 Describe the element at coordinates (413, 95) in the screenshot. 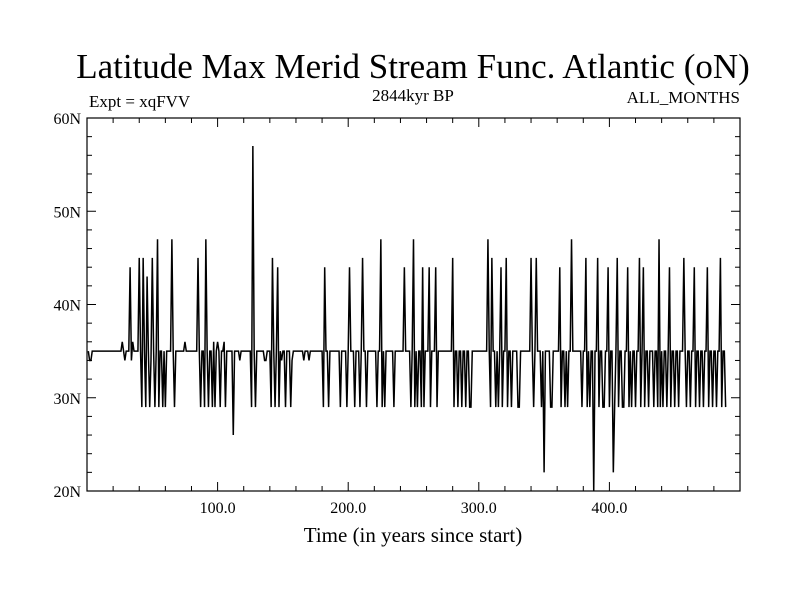

I see `period-label: 2844kyr BP` at that location.